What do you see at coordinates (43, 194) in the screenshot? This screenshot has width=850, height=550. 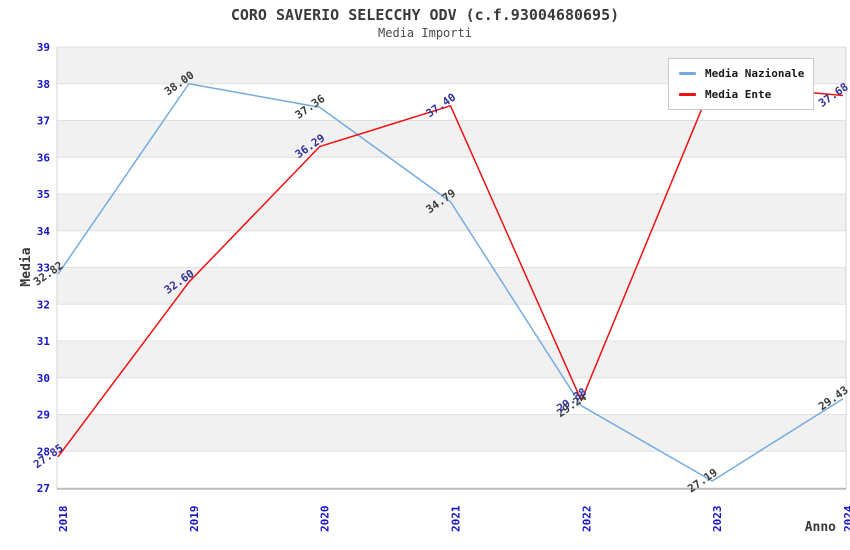 I see `y-tick-label: 35` at bounding box center [43, 194].